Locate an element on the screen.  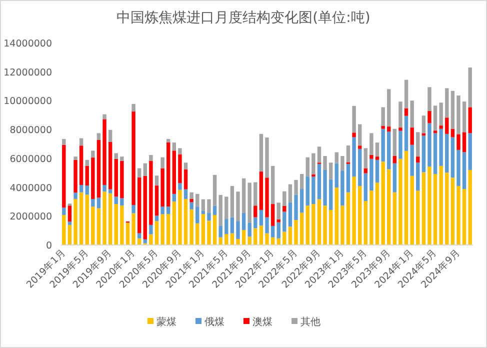
title: 中国炼焦煤进口月度结构变化图(单位:吨) is located at coordinates (243, 18).